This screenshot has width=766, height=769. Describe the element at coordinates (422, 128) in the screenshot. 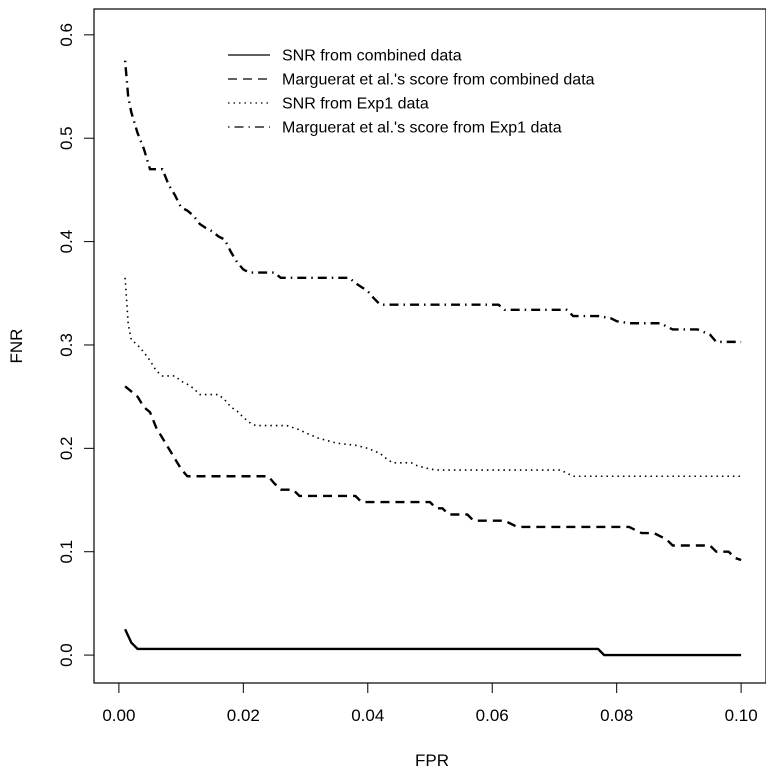

I see `legend-label-4: Marguerat et al.'s score from Exp1 data` at that location.